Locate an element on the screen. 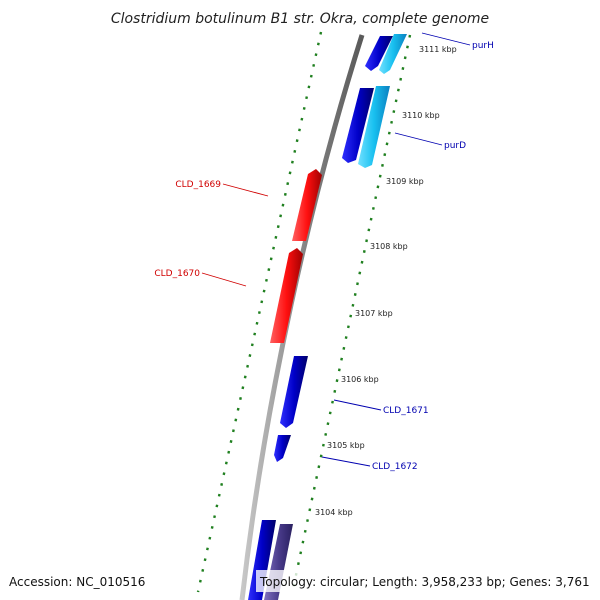 The image size is (600, 600). tick-label: 3111 kbp is located at coordinates (438, 49).